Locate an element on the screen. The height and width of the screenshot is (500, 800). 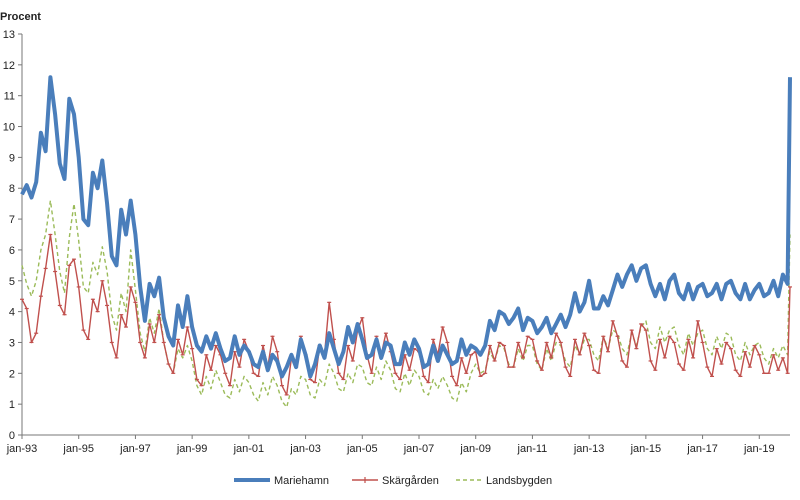
y-tick-label: 12 is located at coordinates (9, 66).